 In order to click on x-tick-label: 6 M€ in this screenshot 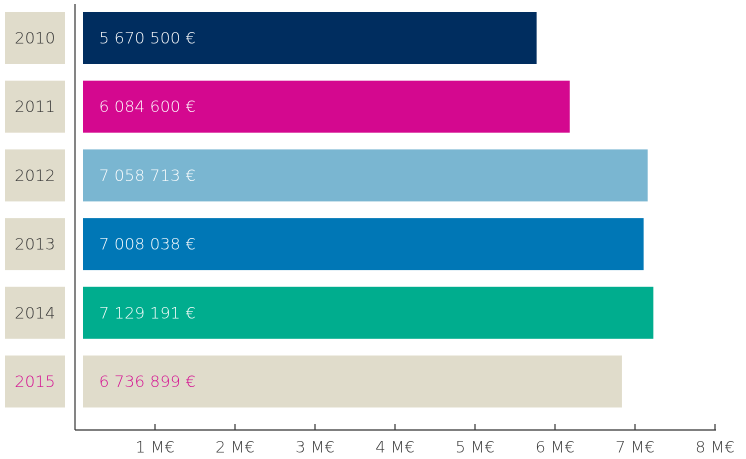, I will do `click(554, 447)`.